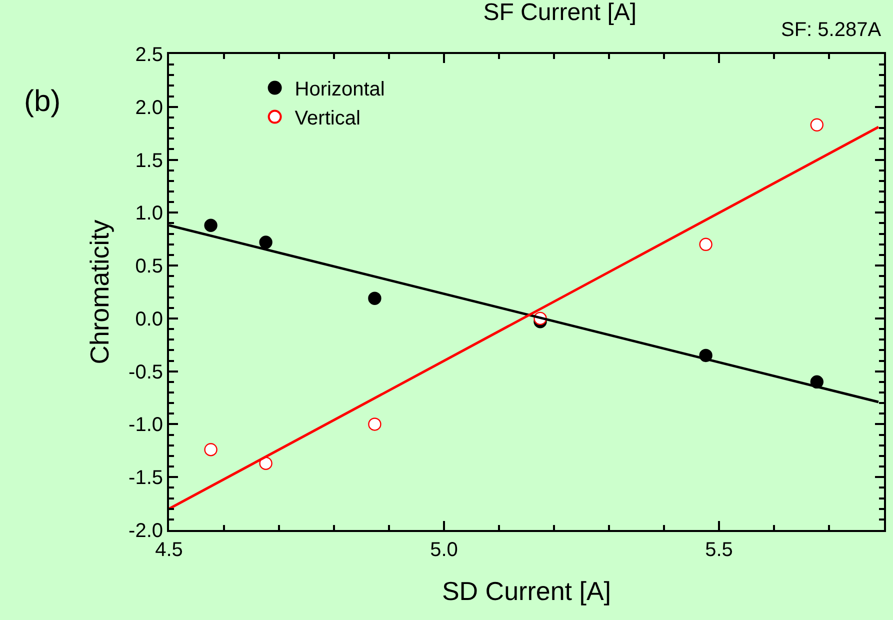  Describe the element at coordinates (42, 101) in the screenshot. I see `text: (b)` at that location.